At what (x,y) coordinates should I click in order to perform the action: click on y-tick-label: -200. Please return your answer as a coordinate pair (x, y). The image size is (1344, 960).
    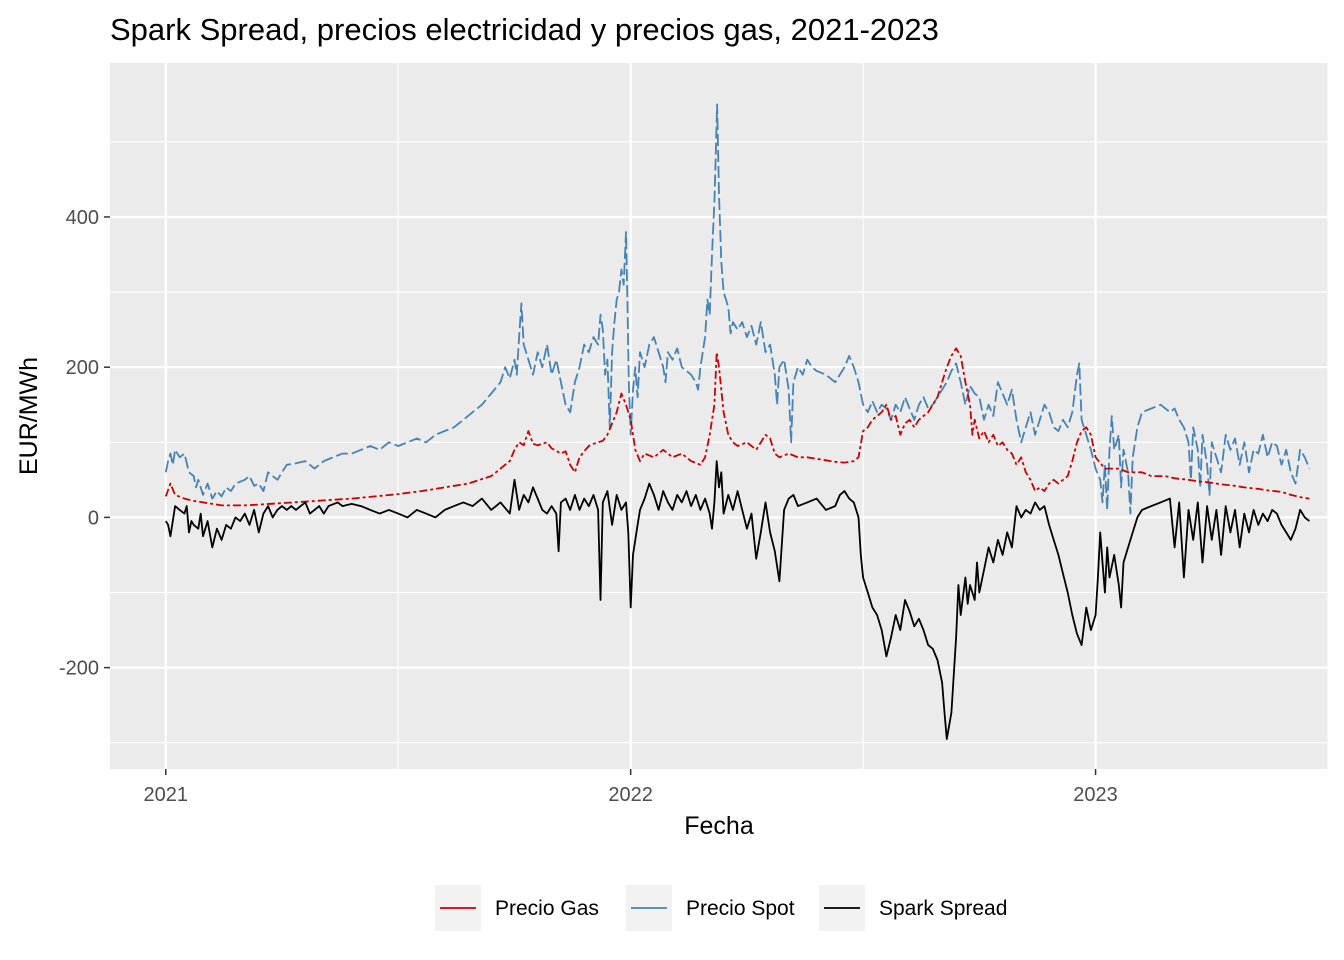
    Looking at the image, I should click on (79, 669).